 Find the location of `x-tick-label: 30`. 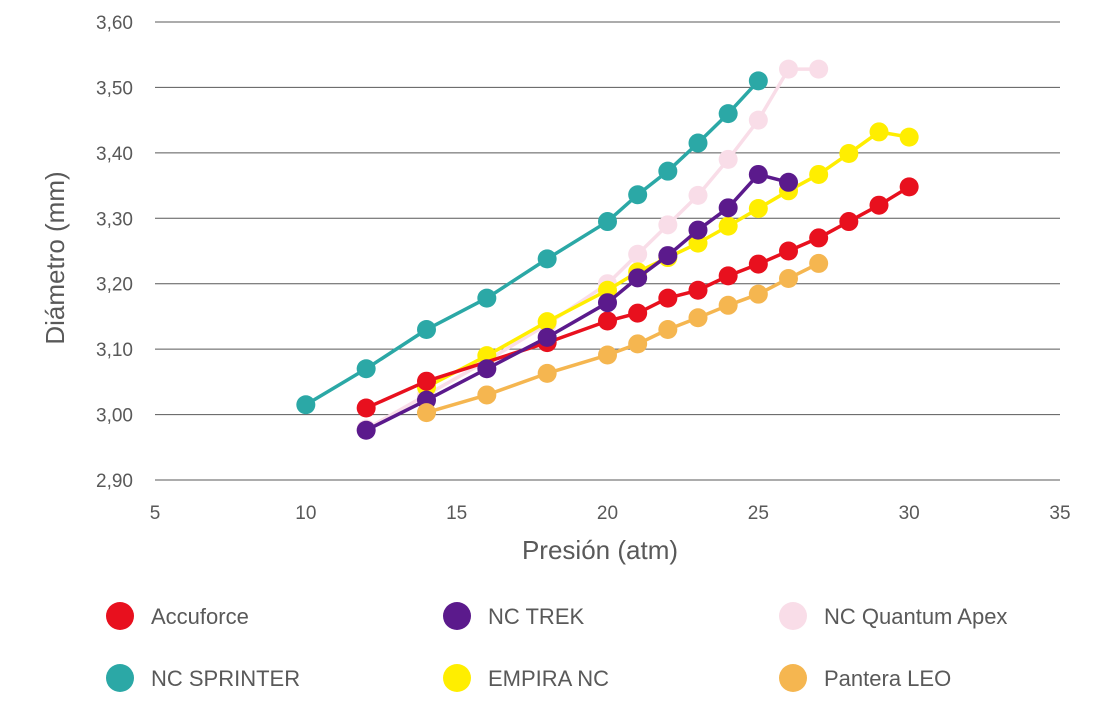

x-tick-label: 30 is located at coordinates (909, 513).